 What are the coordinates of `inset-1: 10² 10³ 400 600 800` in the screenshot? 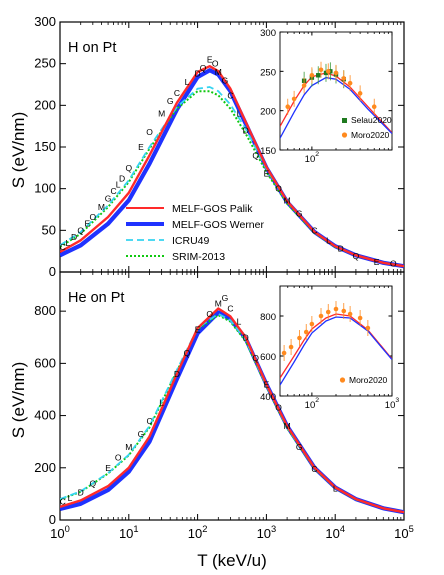 It's located at (330, 348).